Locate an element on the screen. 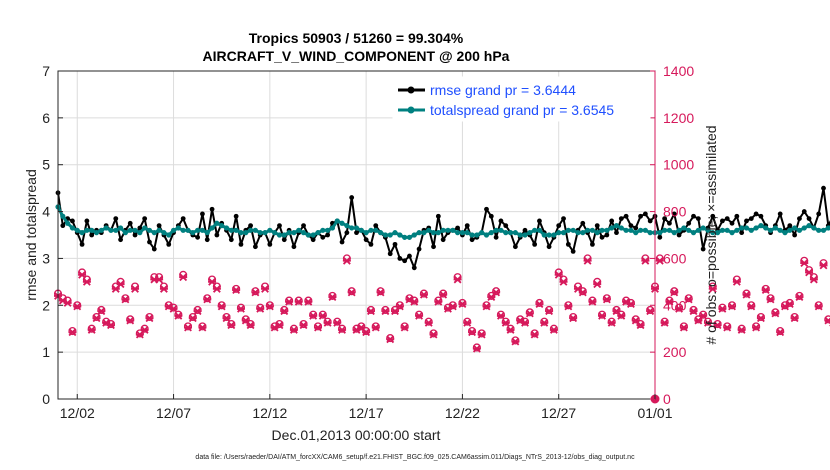 The height and width of the screenshot is (470, 830). legend-spread-label: totalspread grand pr = 3.6545 is located at coordinates (522, 110).